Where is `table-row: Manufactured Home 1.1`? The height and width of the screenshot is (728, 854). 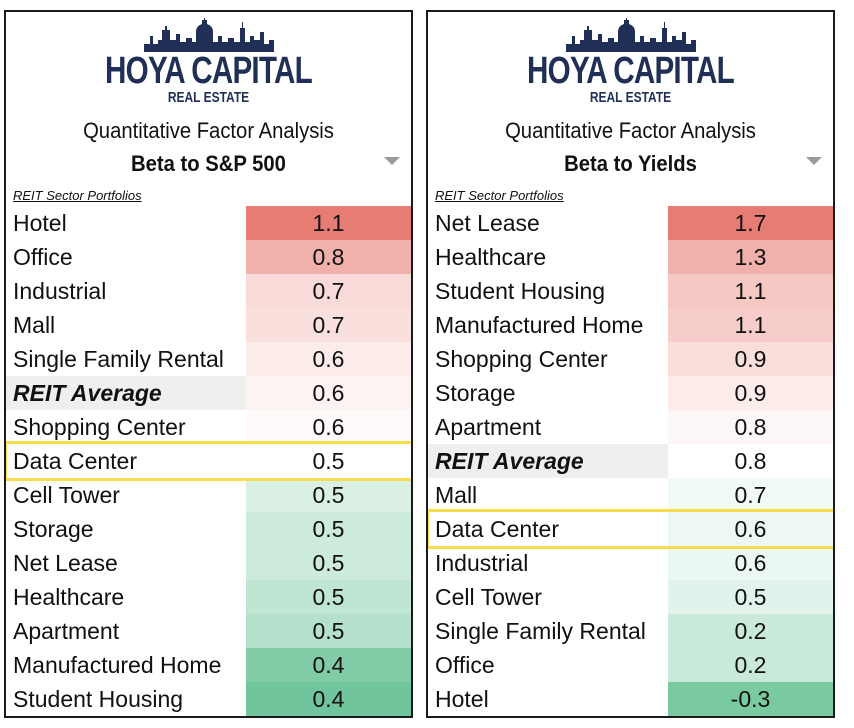 table-row: Manufactured Home 1.1 is located at coordinates (630, 325).